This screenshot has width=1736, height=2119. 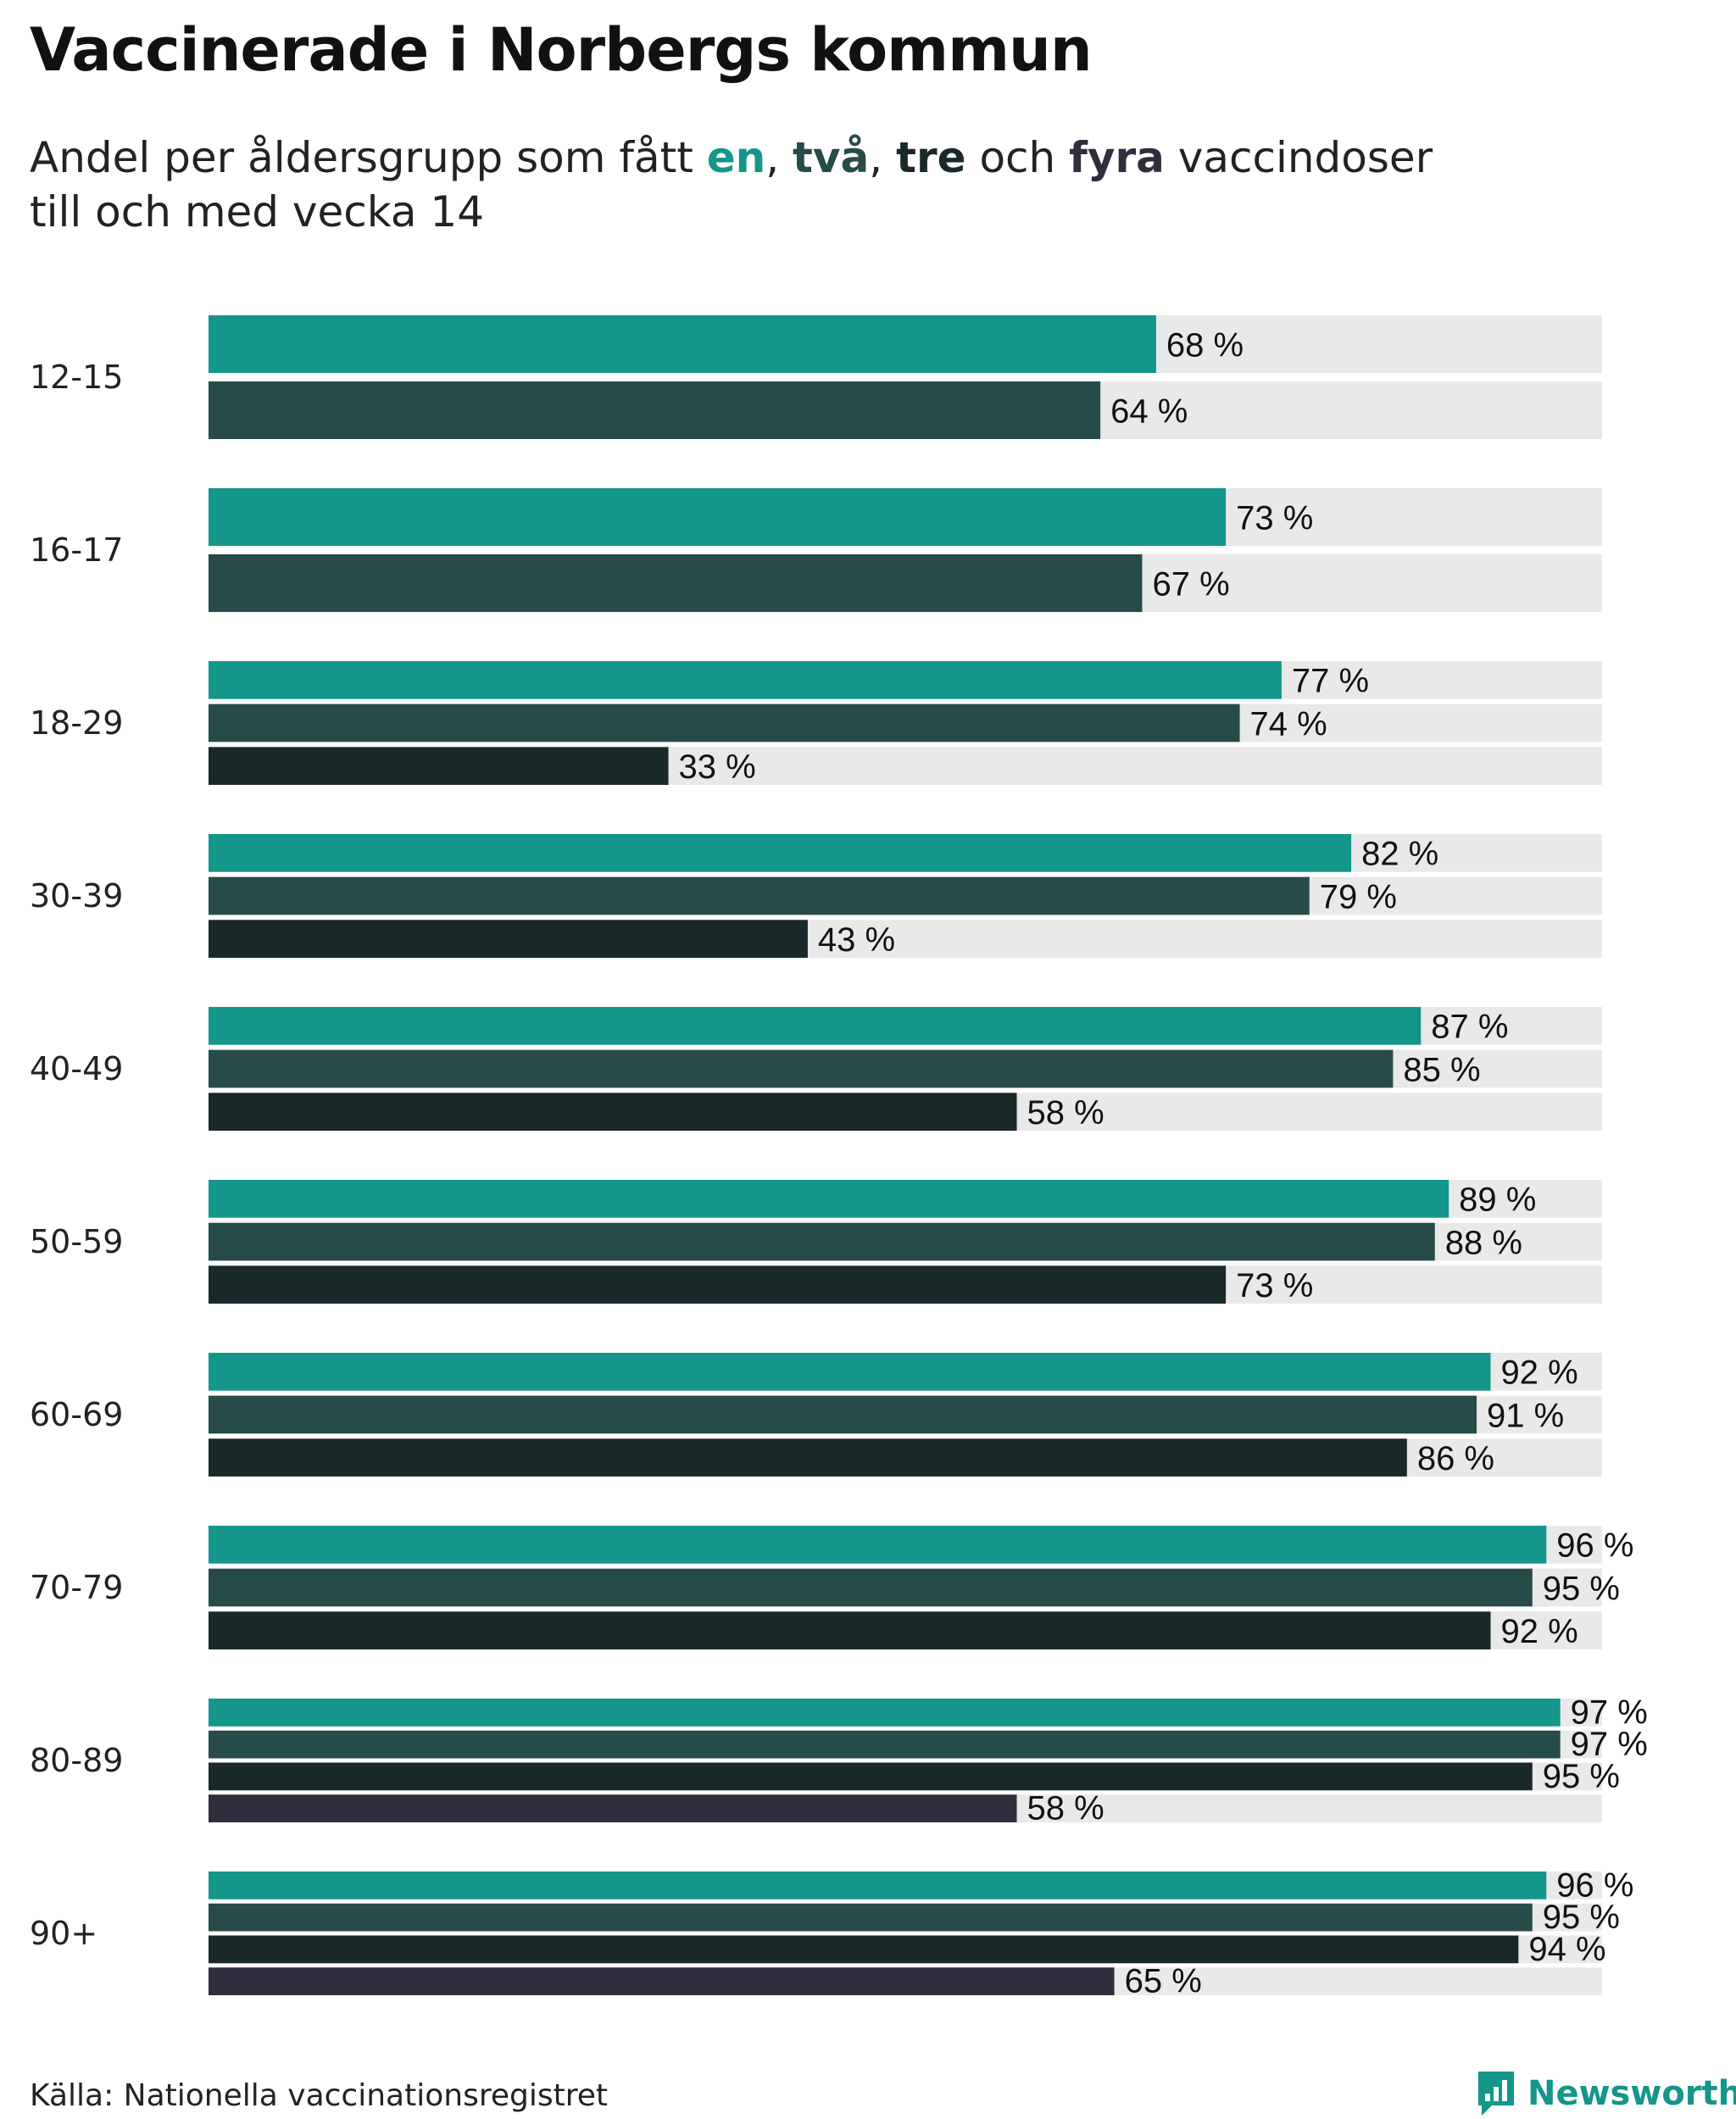 I want to click on value-label: 68 %, so click(x=1205, y=345).